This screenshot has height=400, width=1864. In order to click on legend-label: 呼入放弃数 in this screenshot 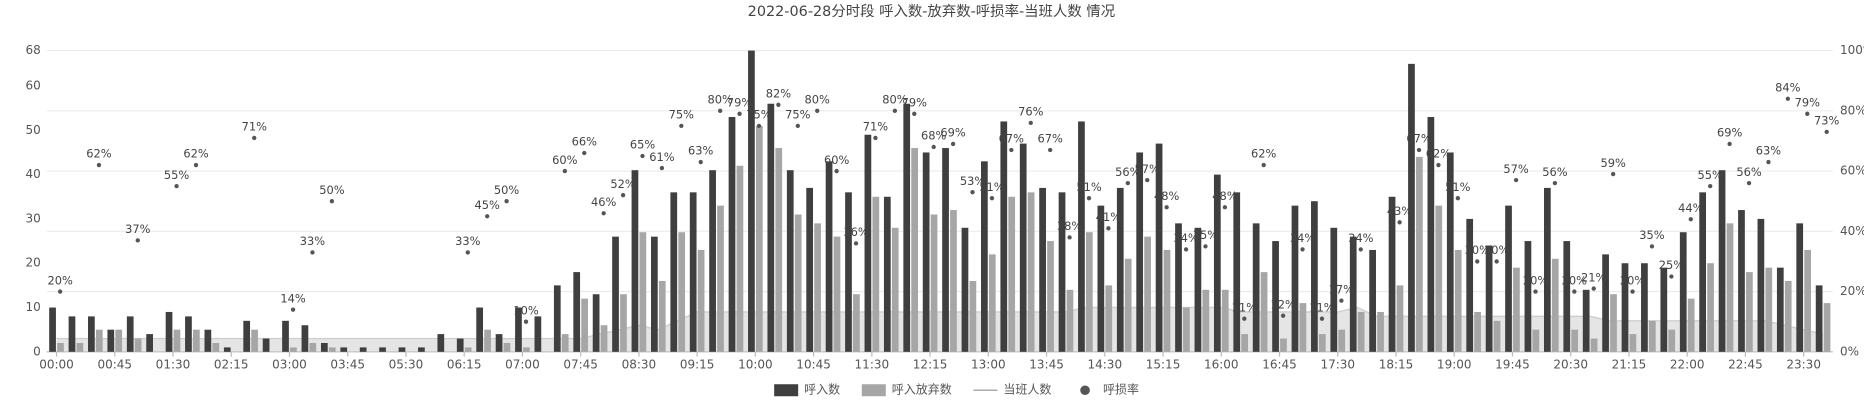, I will do `click(922, 389)`.